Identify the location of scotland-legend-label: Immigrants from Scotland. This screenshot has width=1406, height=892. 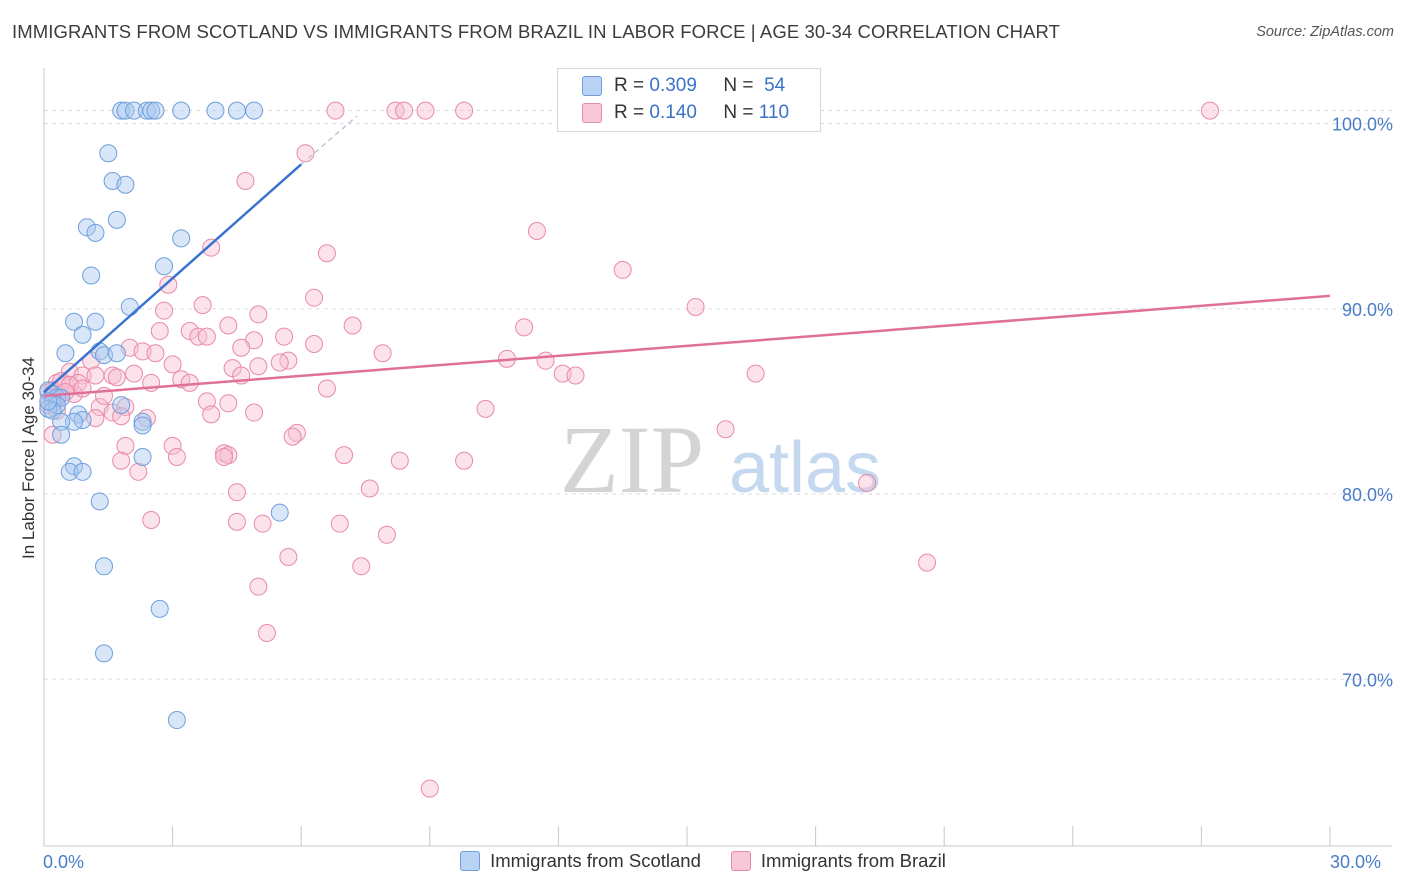
(595, 860).